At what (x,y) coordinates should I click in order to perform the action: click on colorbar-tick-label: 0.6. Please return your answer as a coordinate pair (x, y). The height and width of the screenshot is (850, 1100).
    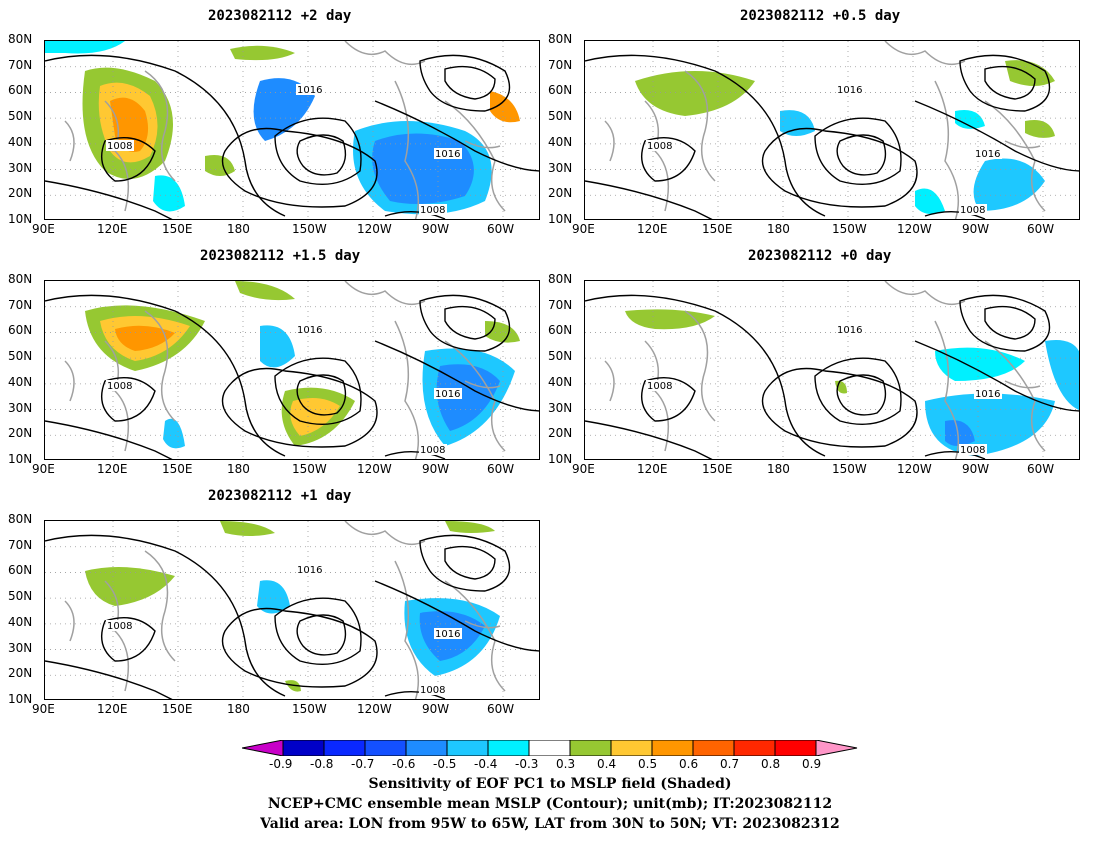
    Looking at the image, I should click on (689, 764).